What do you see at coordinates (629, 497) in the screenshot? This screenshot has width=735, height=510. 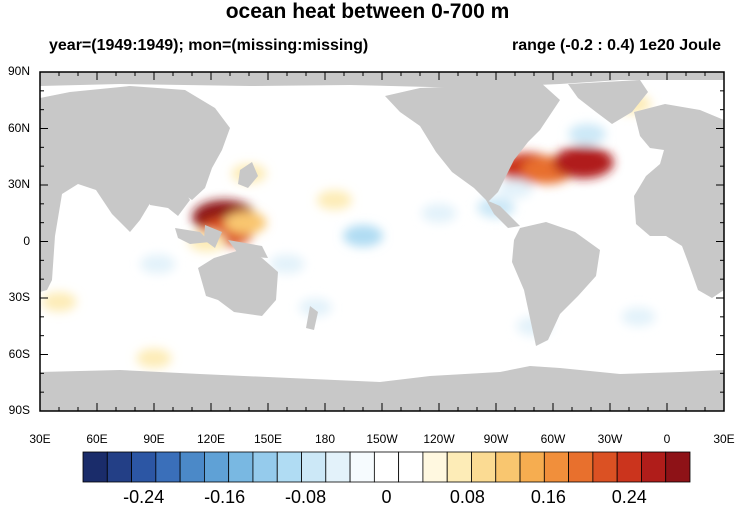 I see `colorbar-label: 0.24` at bounding box center [629, 497].